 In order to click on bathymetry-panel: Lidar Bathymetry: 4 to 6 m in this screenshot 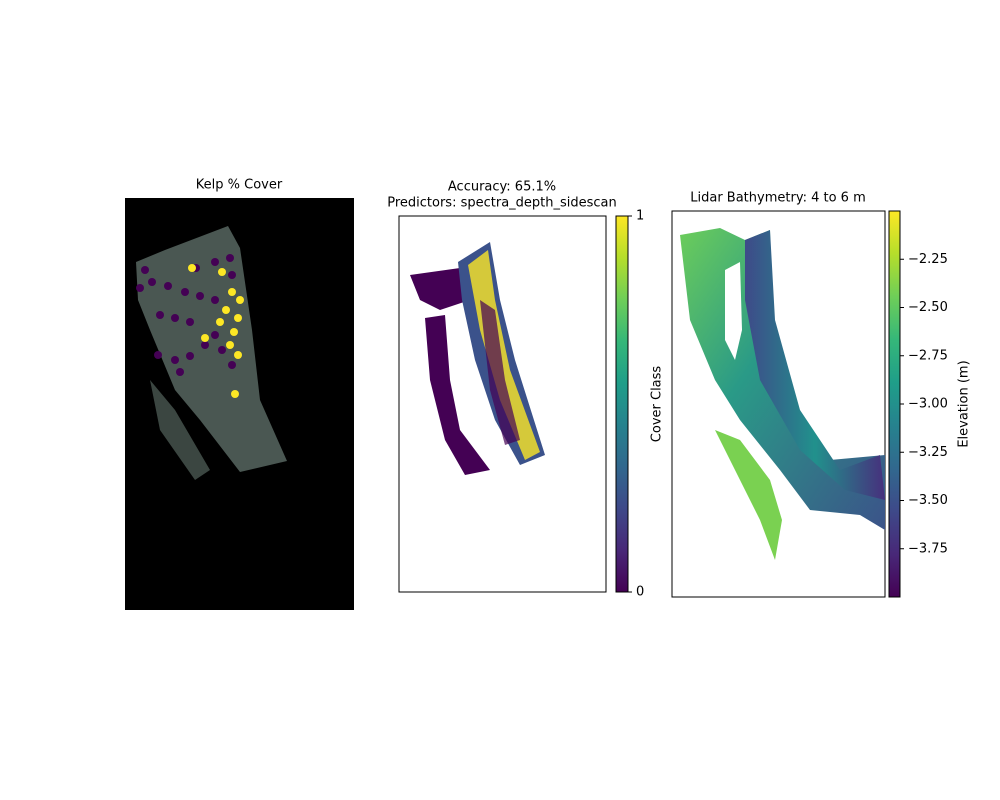, I will do `click(778, 394)`.